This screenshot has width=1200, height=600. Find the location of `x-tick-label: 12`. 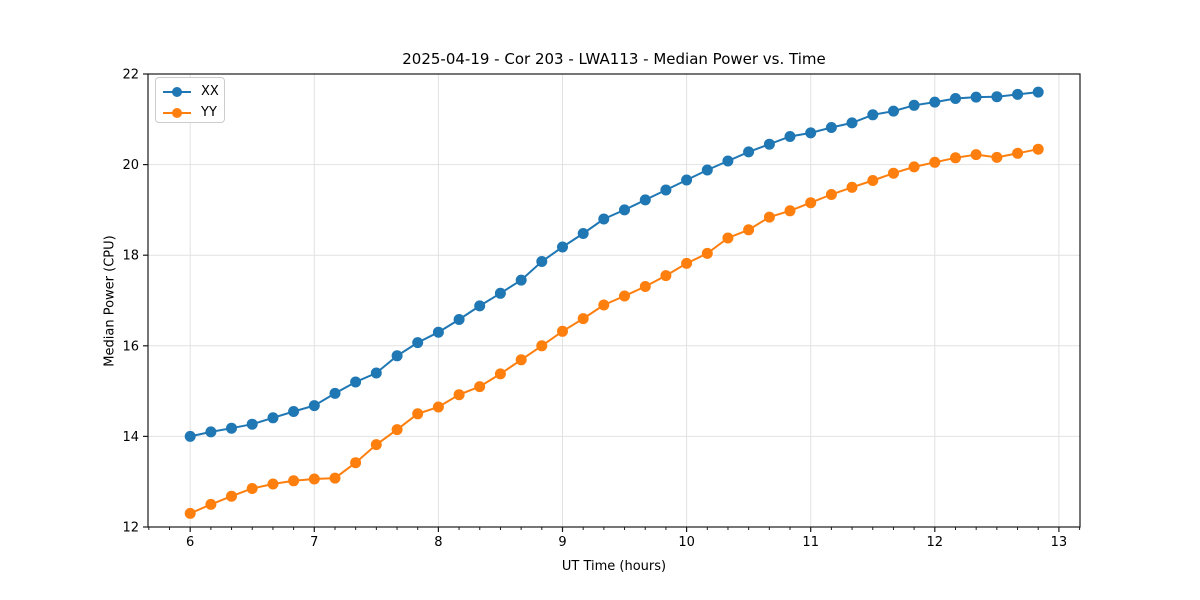

x-tick-label: 12 is located at coordinates (935, 542).